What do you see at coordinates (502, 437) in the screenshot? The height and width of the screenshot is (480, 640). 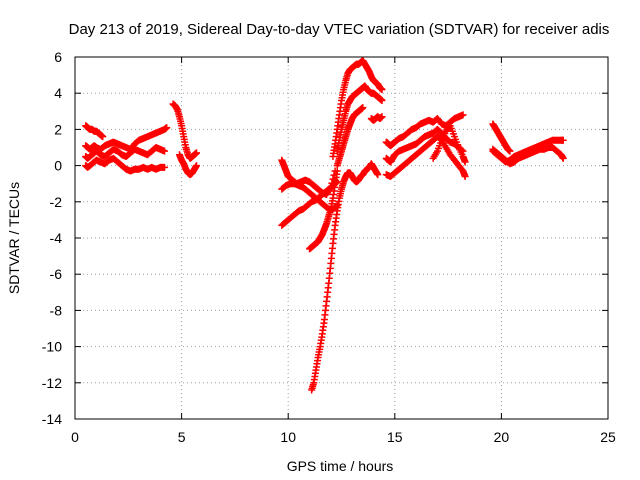 I see `x-tick-label: 20` at bounding box center [502, 437].